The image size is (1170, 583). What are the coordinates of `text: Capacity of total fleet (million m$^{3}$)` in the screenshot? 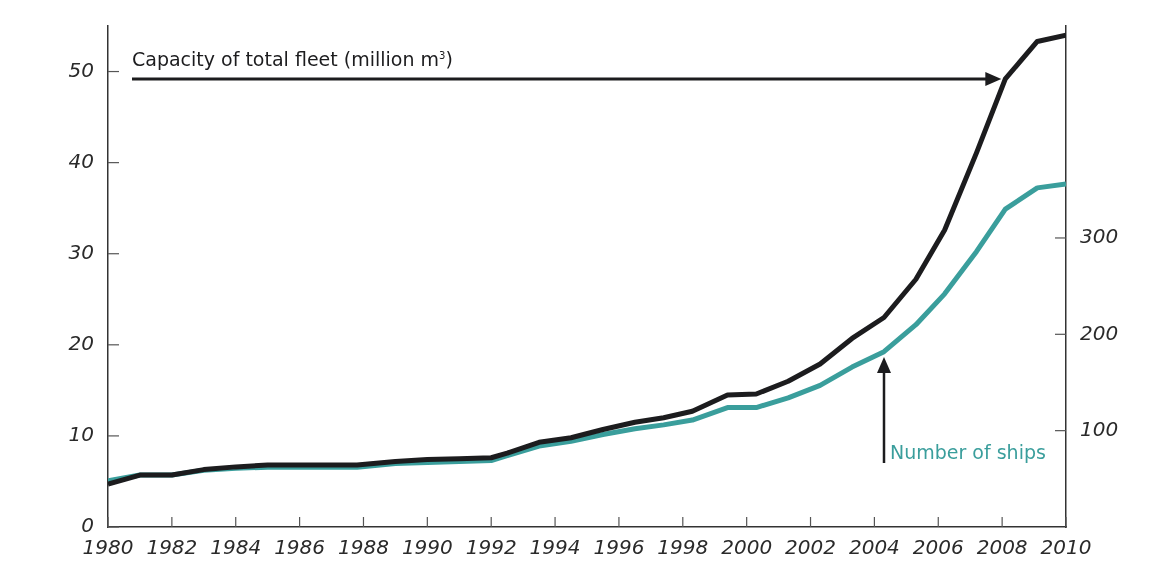 It's located at (292, 58).